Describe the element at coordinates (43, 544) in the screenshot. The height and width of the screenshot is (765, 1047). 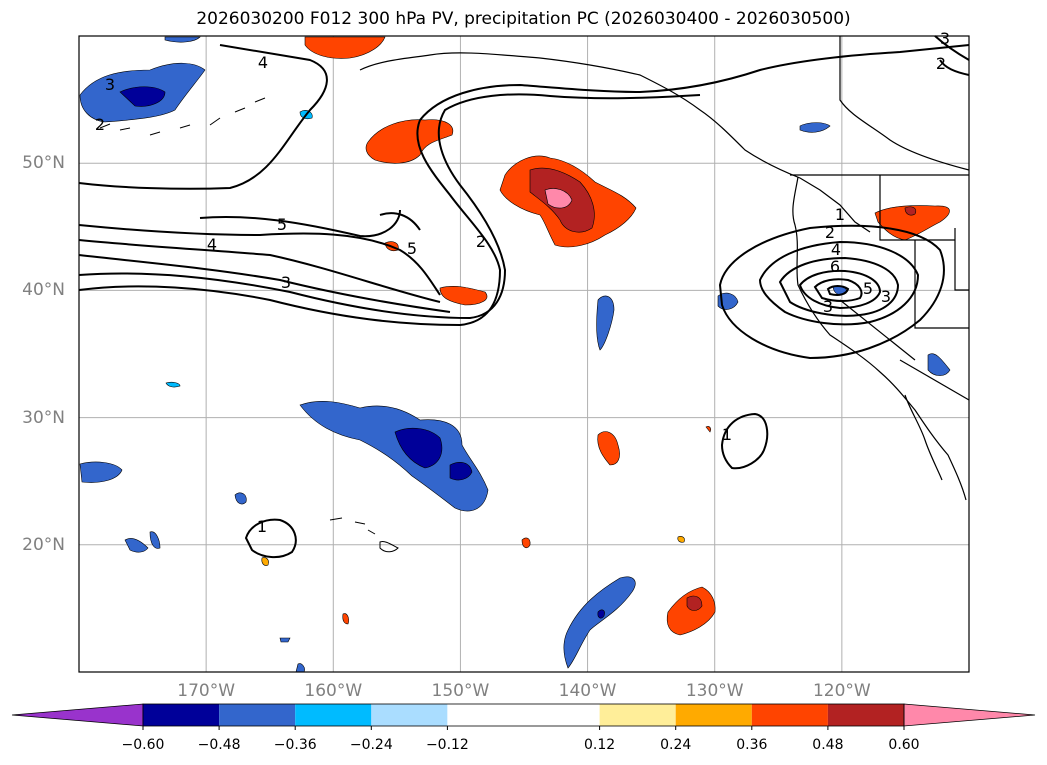
I see `lat-label: 20°N` at that location.